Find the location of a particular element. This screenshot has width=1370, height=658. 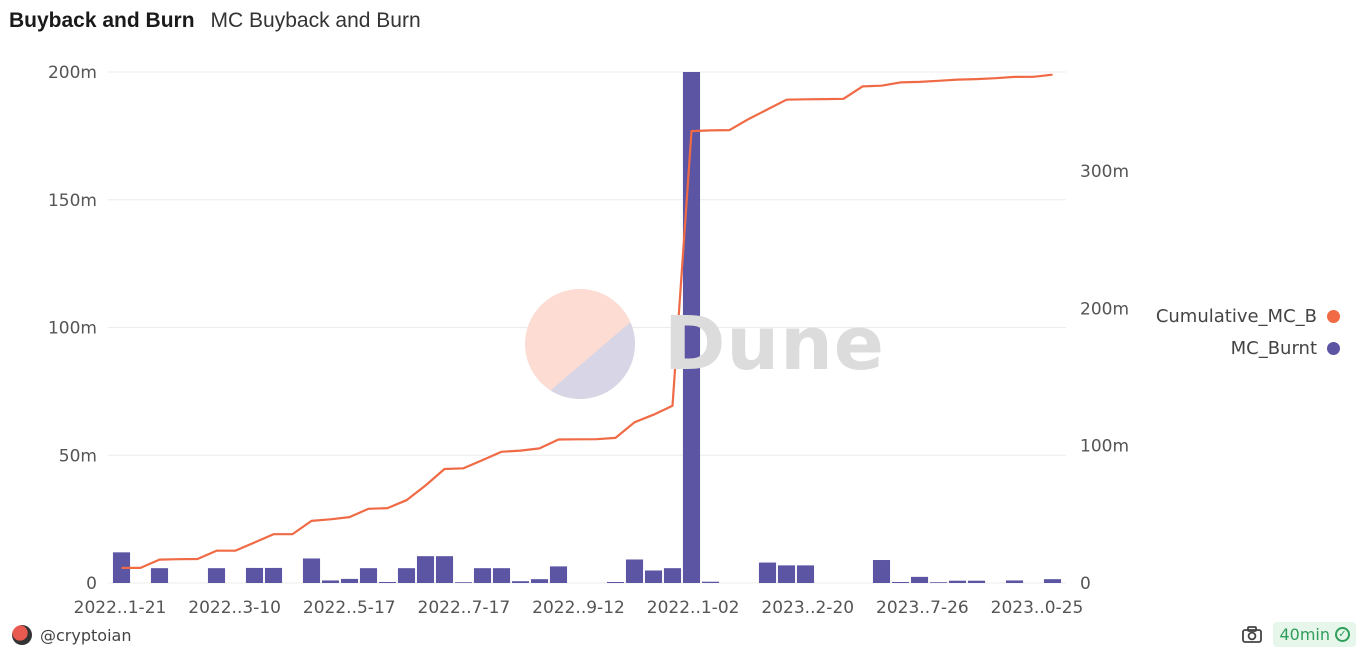

legend-dot-mc-burnt is located at coordinates (1333, 348).